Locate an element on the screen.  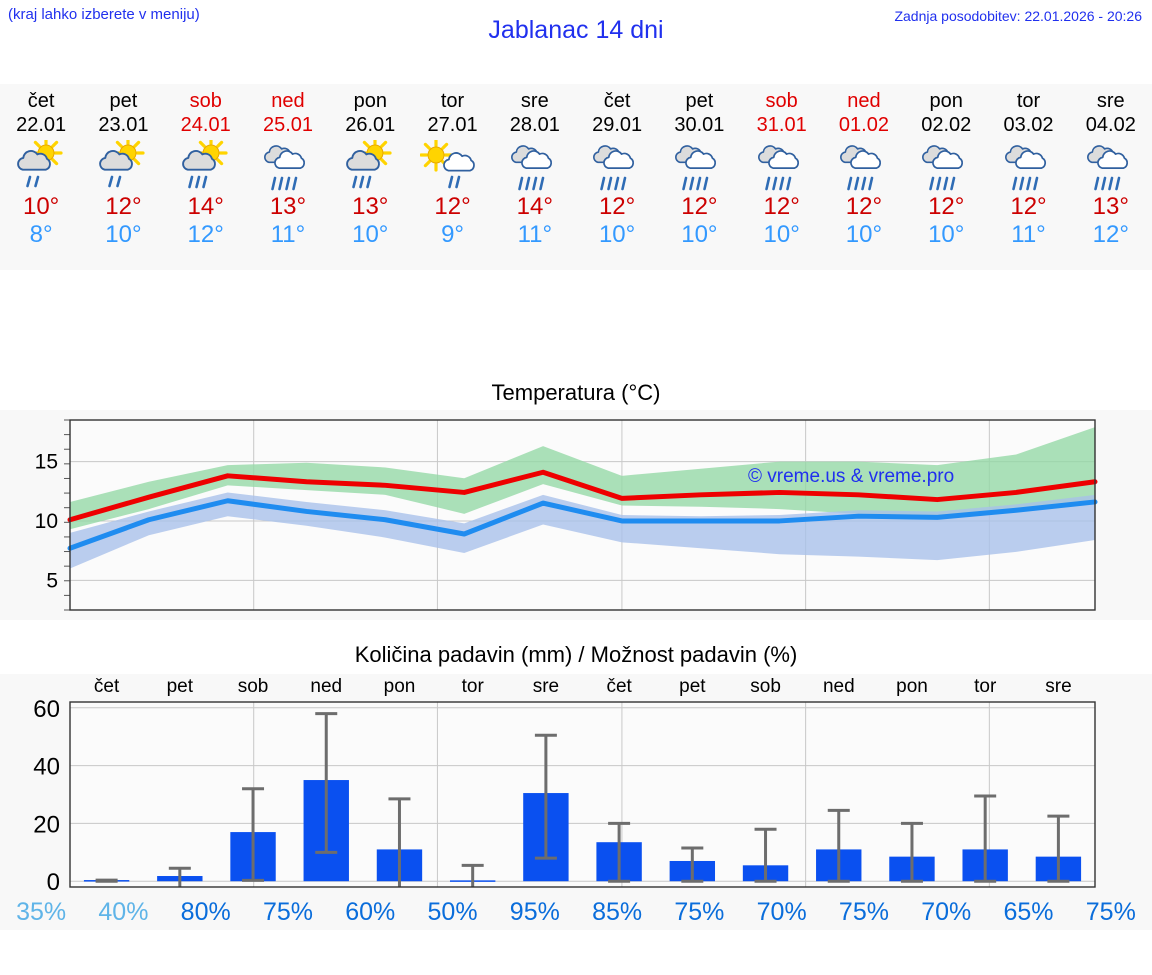
precipitation-day-label: sre is located at coordinates (1058, 686).